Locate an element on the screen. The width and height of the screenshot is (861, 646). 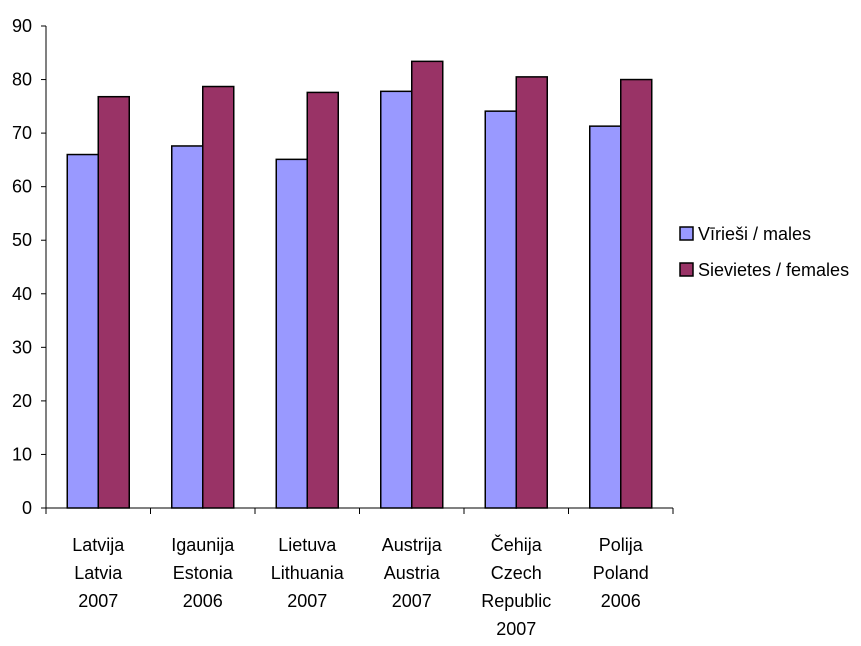
y-tick-label: 10 is located at coordinates (22, 454).